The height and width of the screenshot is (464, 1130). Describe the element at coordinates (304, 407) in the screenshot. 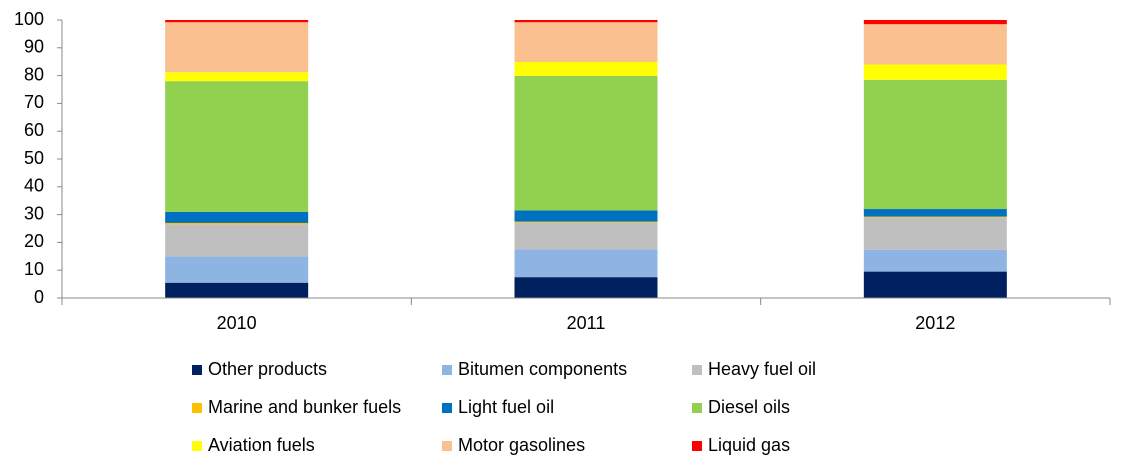

I see `legend-label: Marine and bunker fuels` at that location.